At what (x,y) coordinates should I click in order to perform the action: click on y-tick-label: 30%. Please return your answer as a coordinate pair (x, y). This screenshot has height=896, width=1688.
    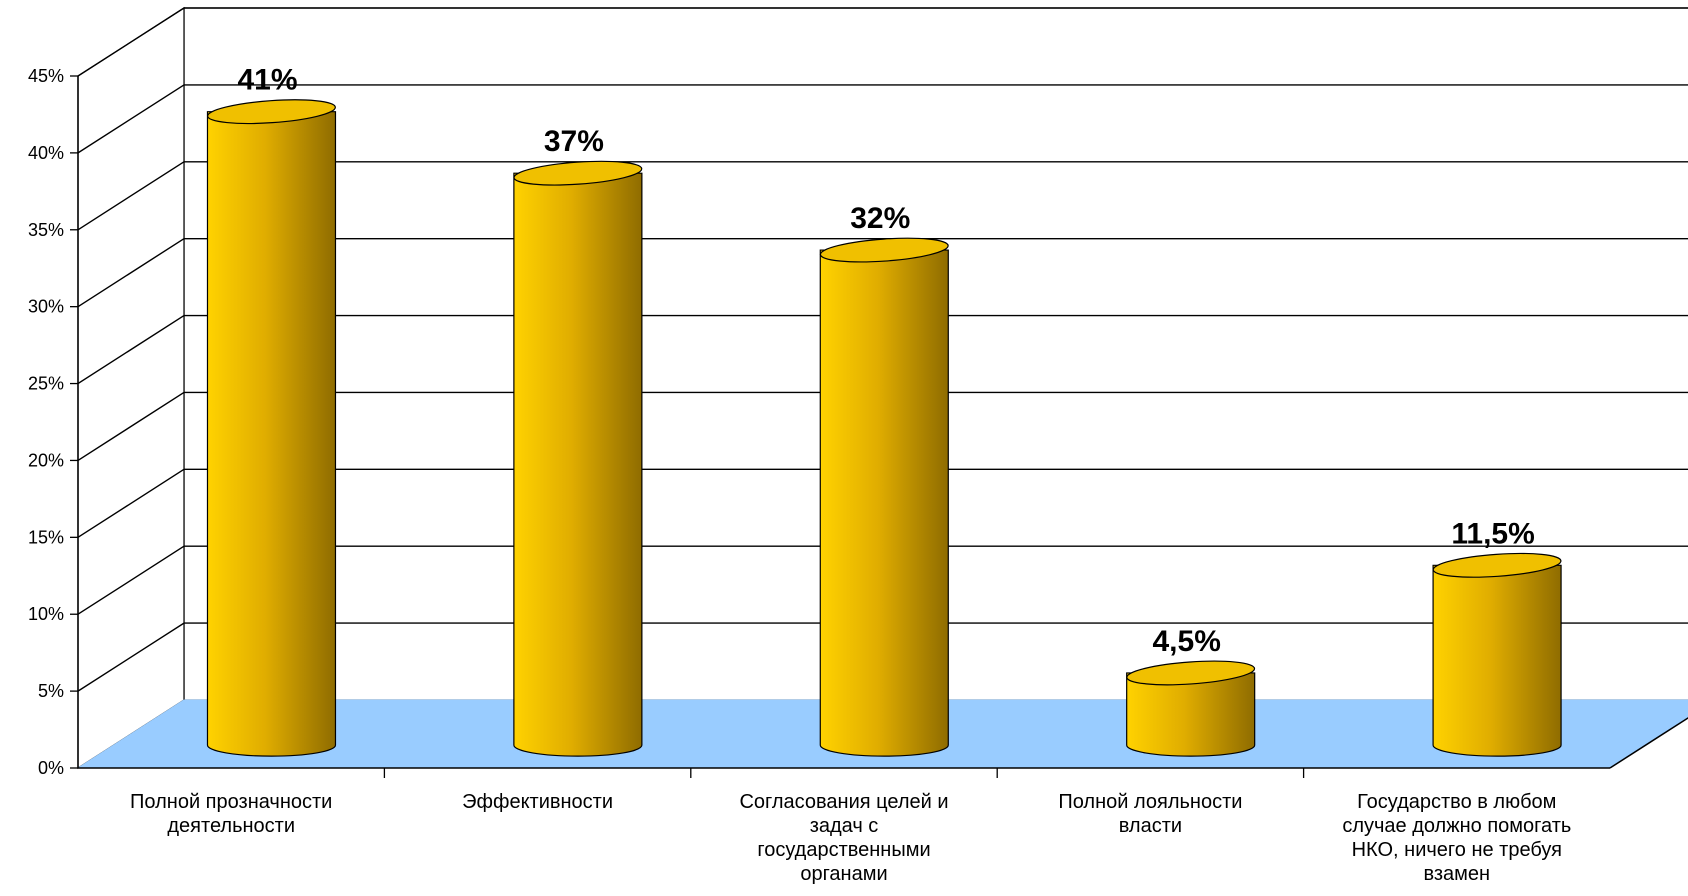
    Looking at the image, I should click on (46, 307).